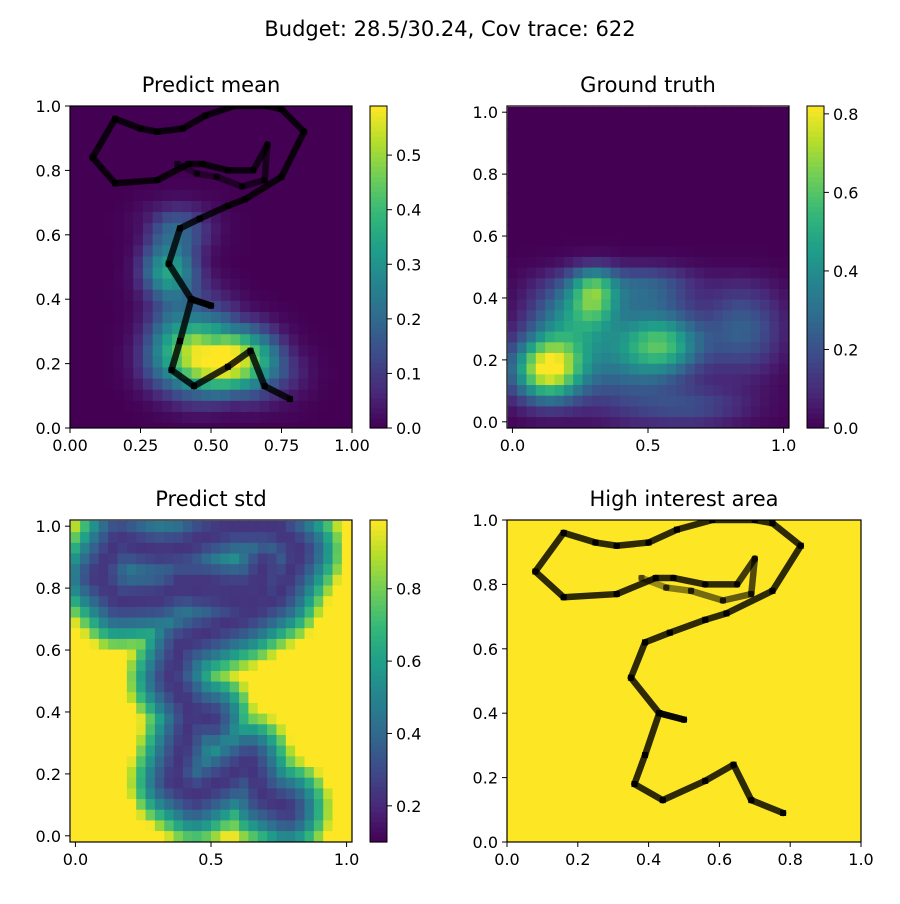 The height and width of the screenshot is (904, 900). I want to click on colorbar: 0.0 0.1 0.2 0.3 0.4 0.5, so click(395, 271).